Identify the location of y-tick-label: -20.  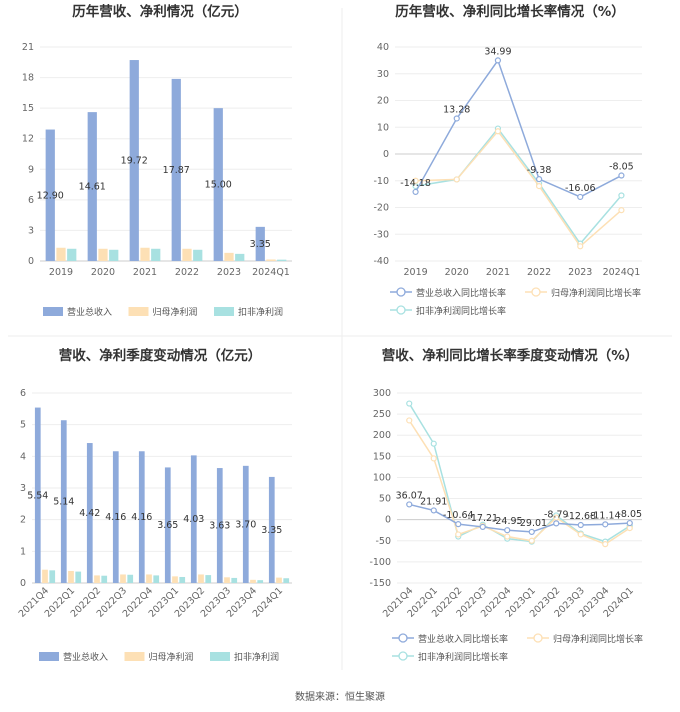
(381, 208).